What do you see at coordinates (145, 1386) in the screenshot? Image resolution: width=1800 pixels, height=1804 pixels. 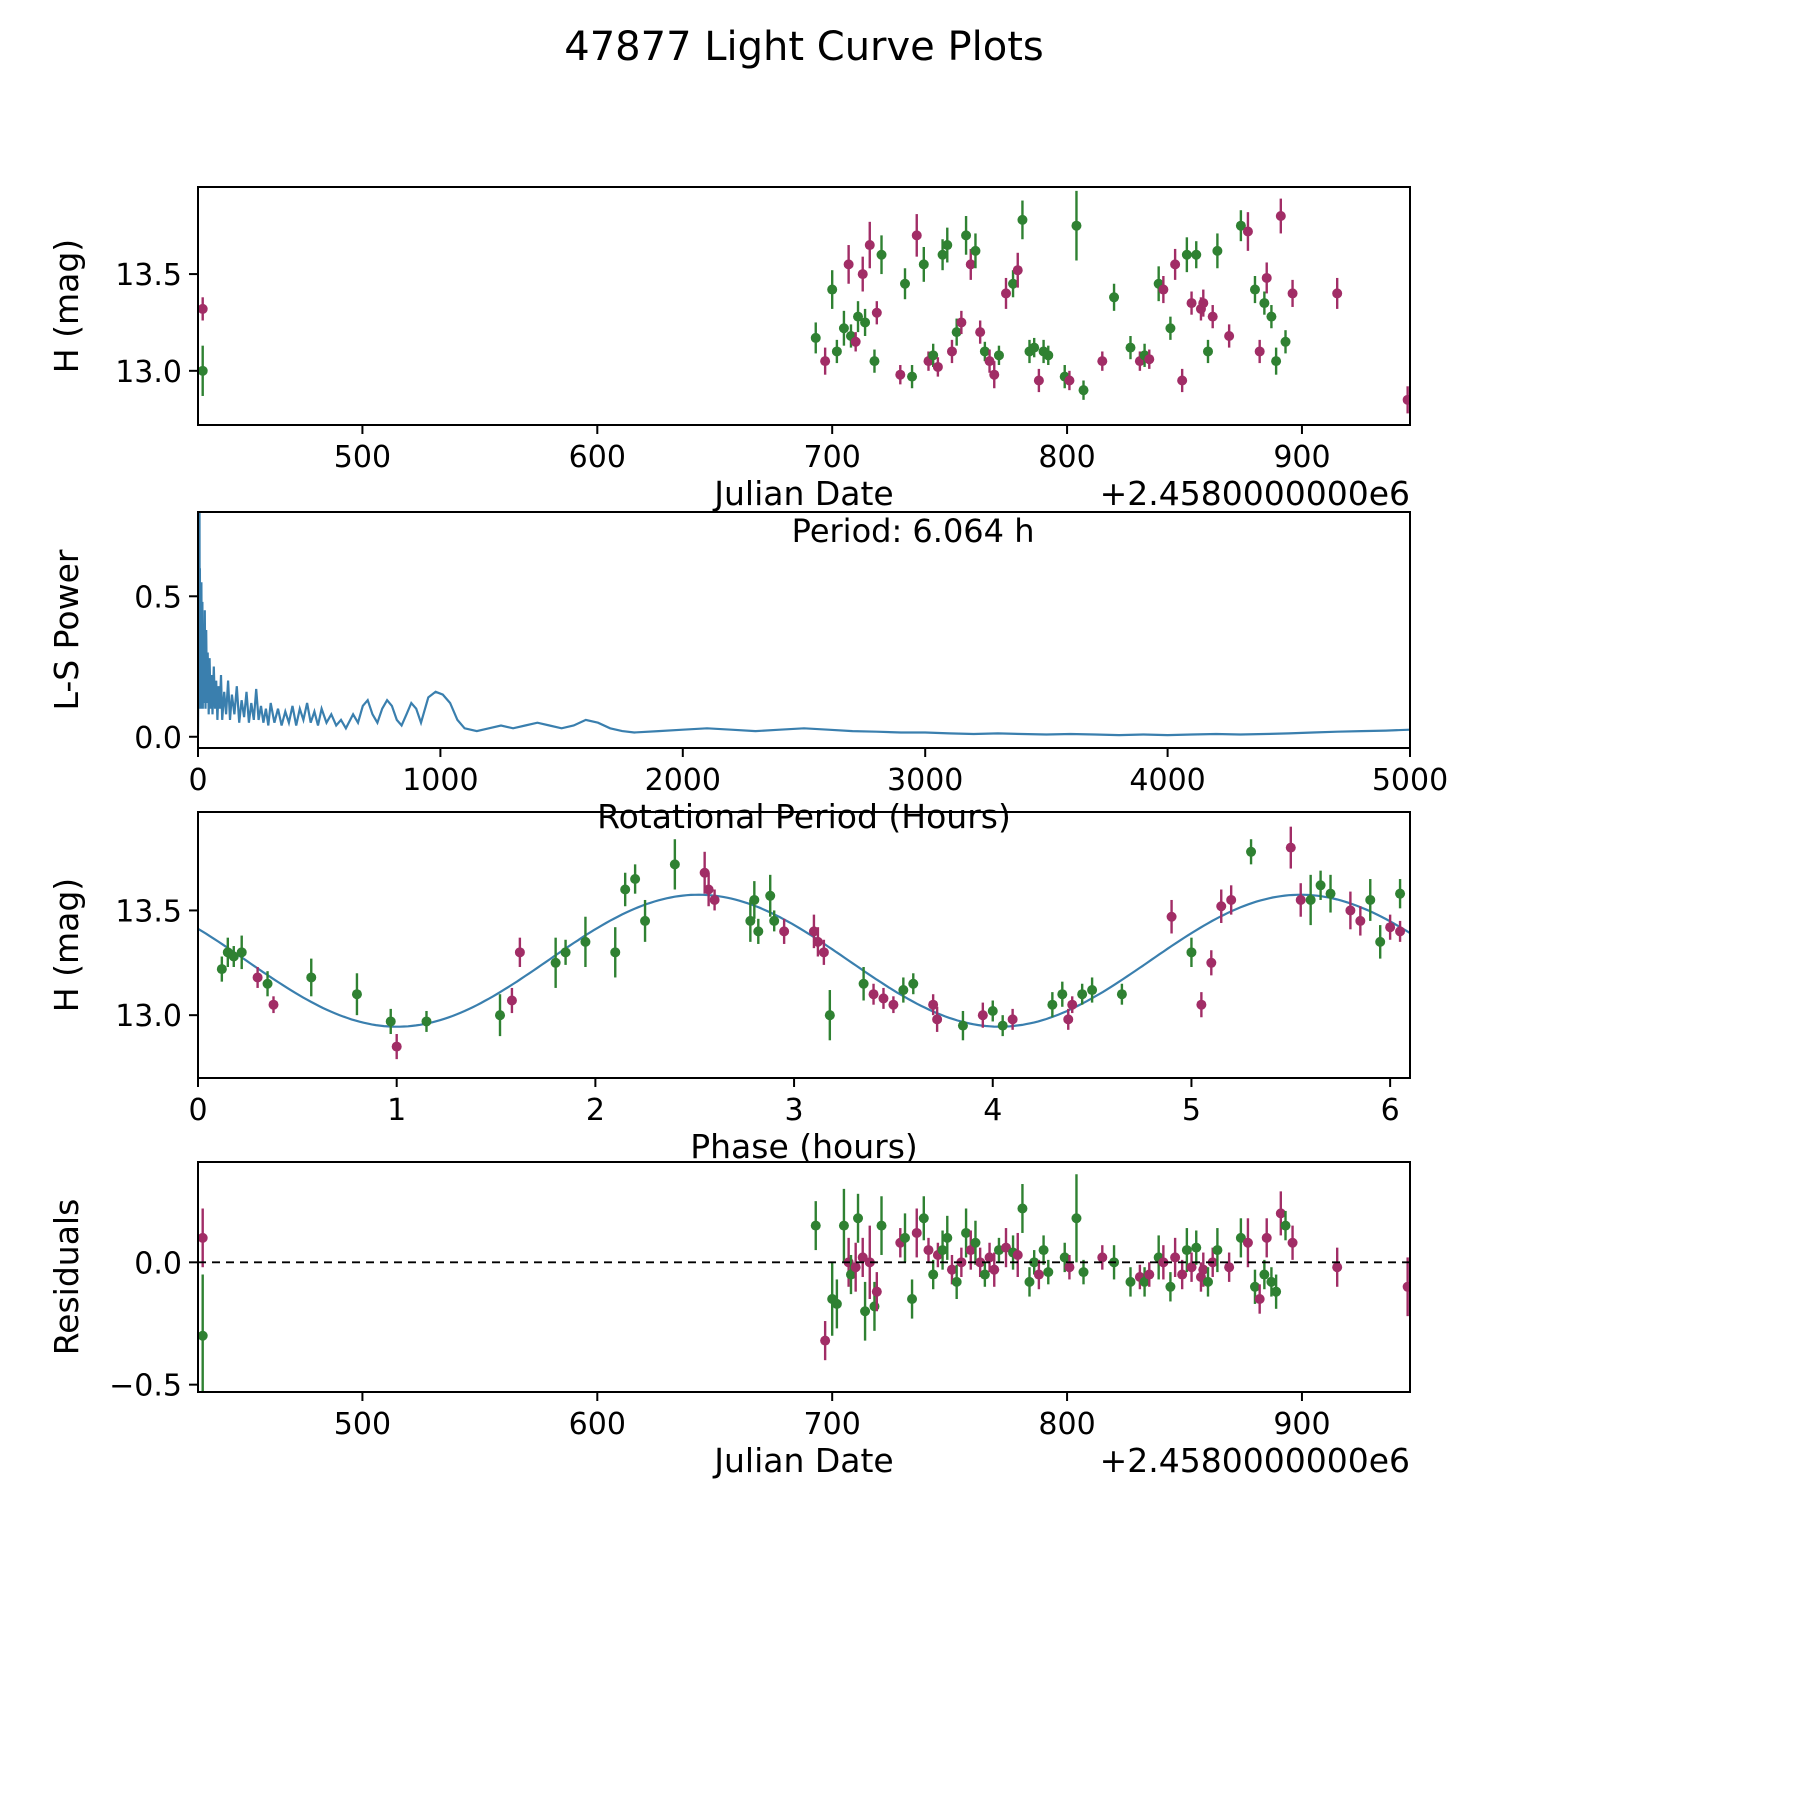 I see `y-tick-label: −0.5` at bounding box center [145, 1386].